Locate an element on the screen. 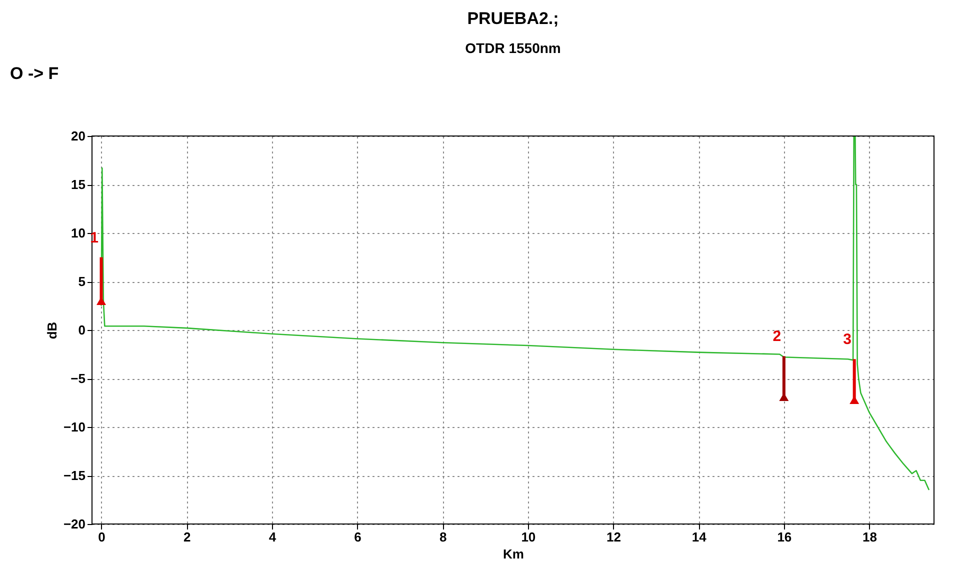  y-tick-label: 5 is located at coordinates (82, 281).